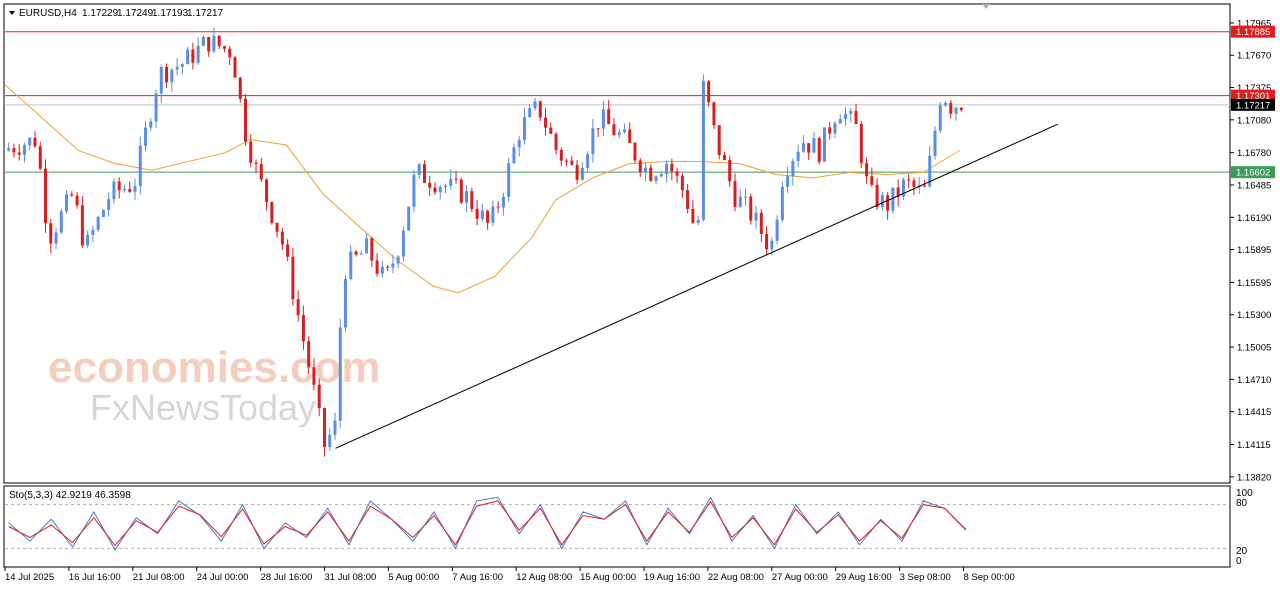 The width and height of the screenshot is (1280, 594). What do you see at coordinates (1254, 477) in the screenshot?
I see `y-tick-label: 1.13820` at bounding box center [1254, 477].